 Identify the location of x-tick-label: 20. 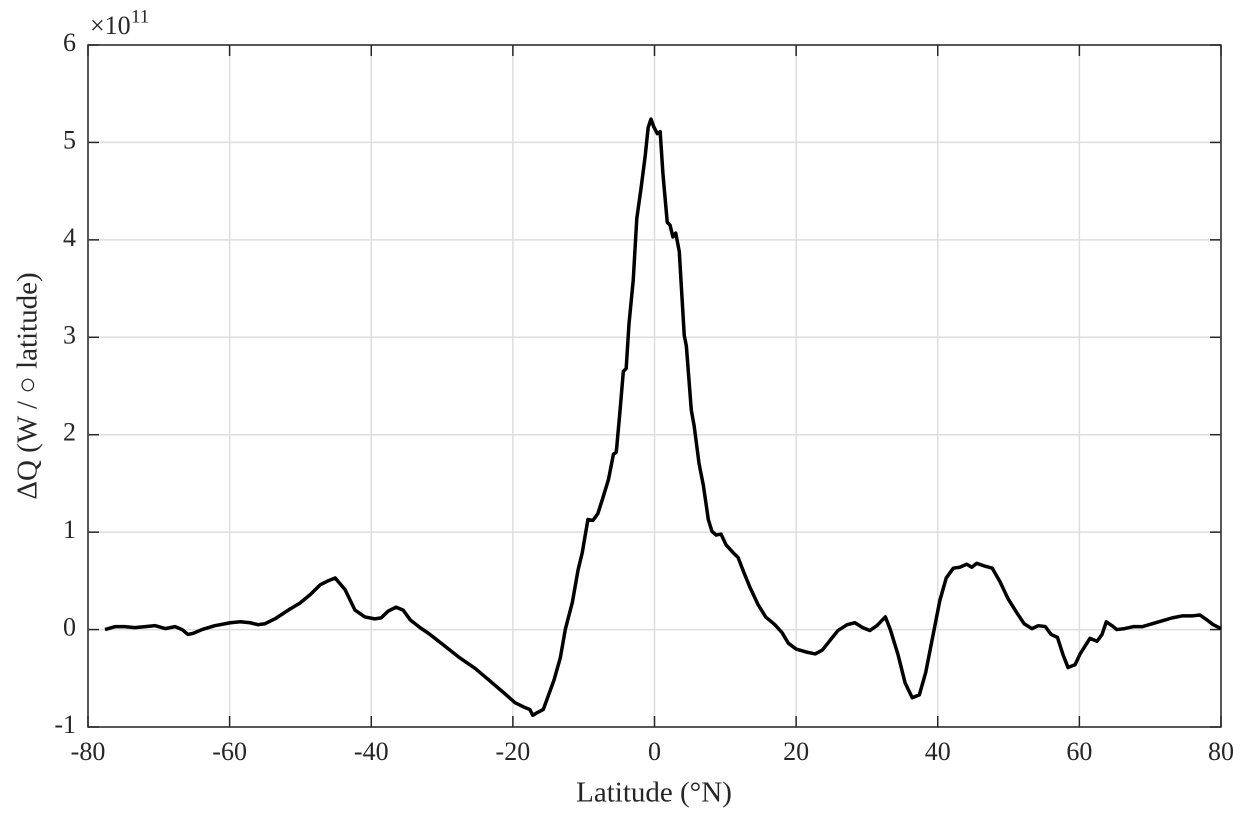
(796, 751).